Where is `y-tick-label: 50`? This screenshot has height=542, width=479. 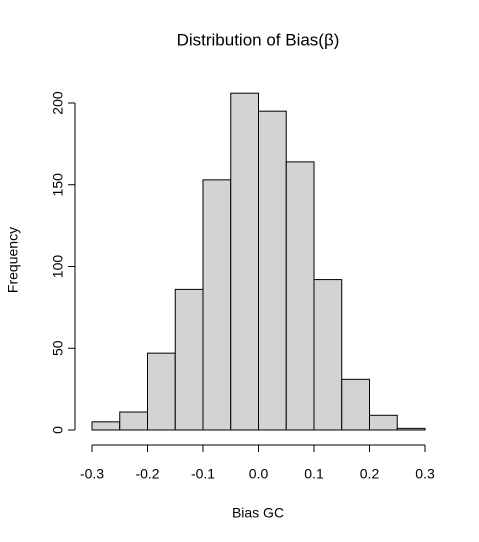 y-tick-label: 50 is located at coordinates (58, 348).